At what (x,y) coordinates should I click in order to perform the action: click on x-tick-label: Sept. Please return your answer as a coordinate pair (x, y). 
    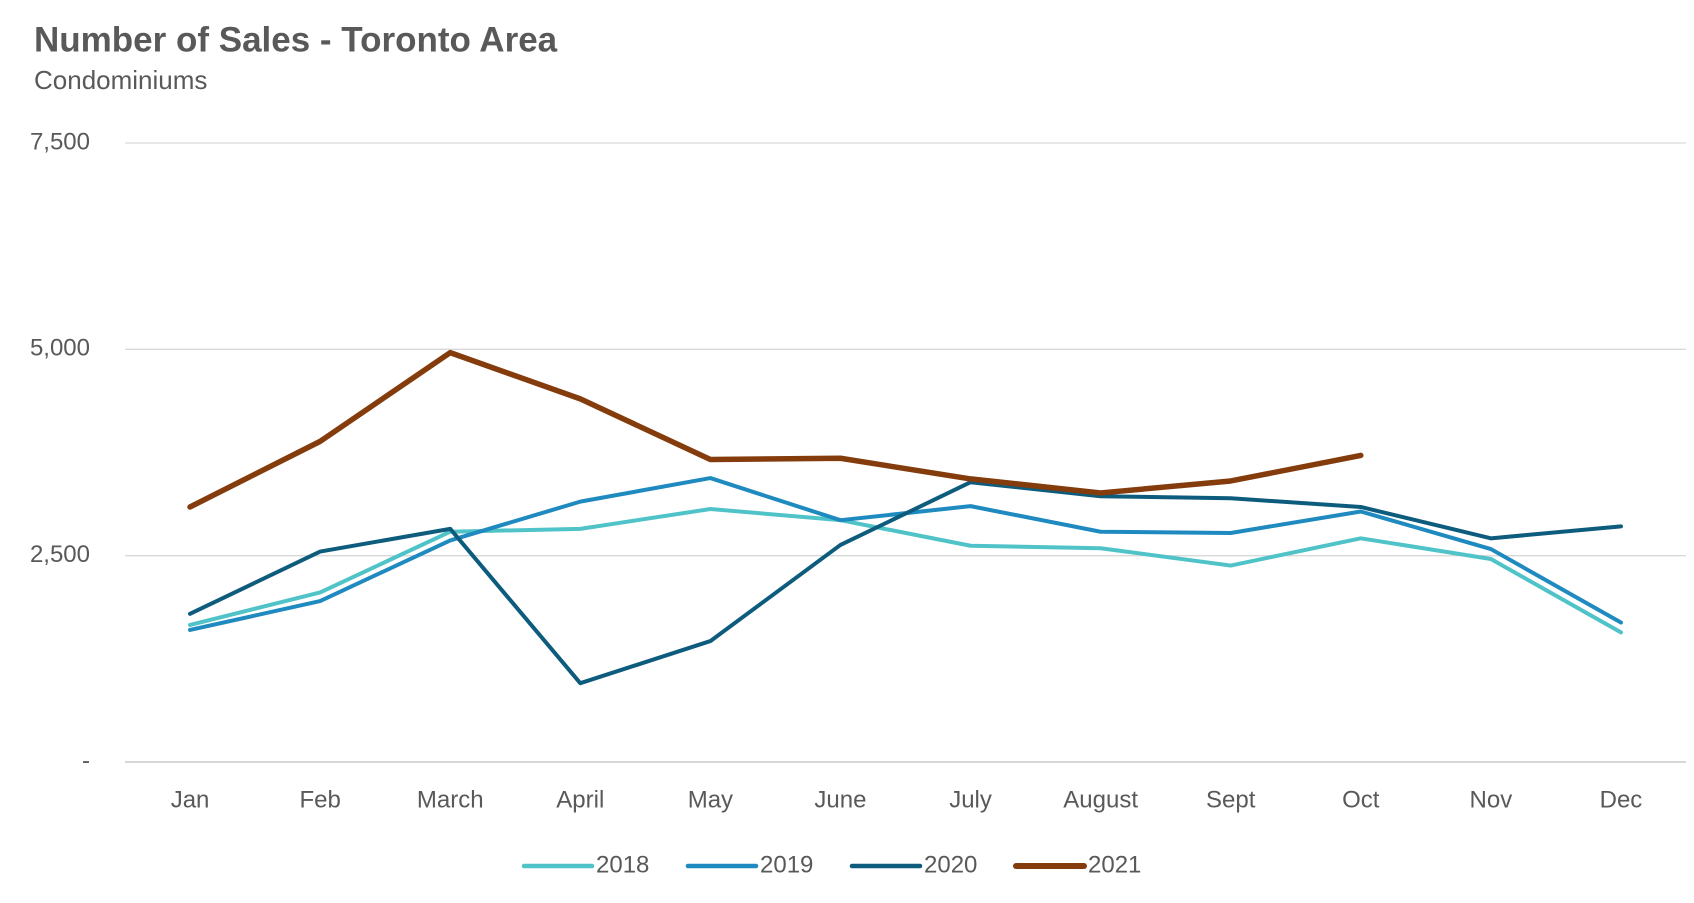
    Looking at the image, I should click on (1231, 799).